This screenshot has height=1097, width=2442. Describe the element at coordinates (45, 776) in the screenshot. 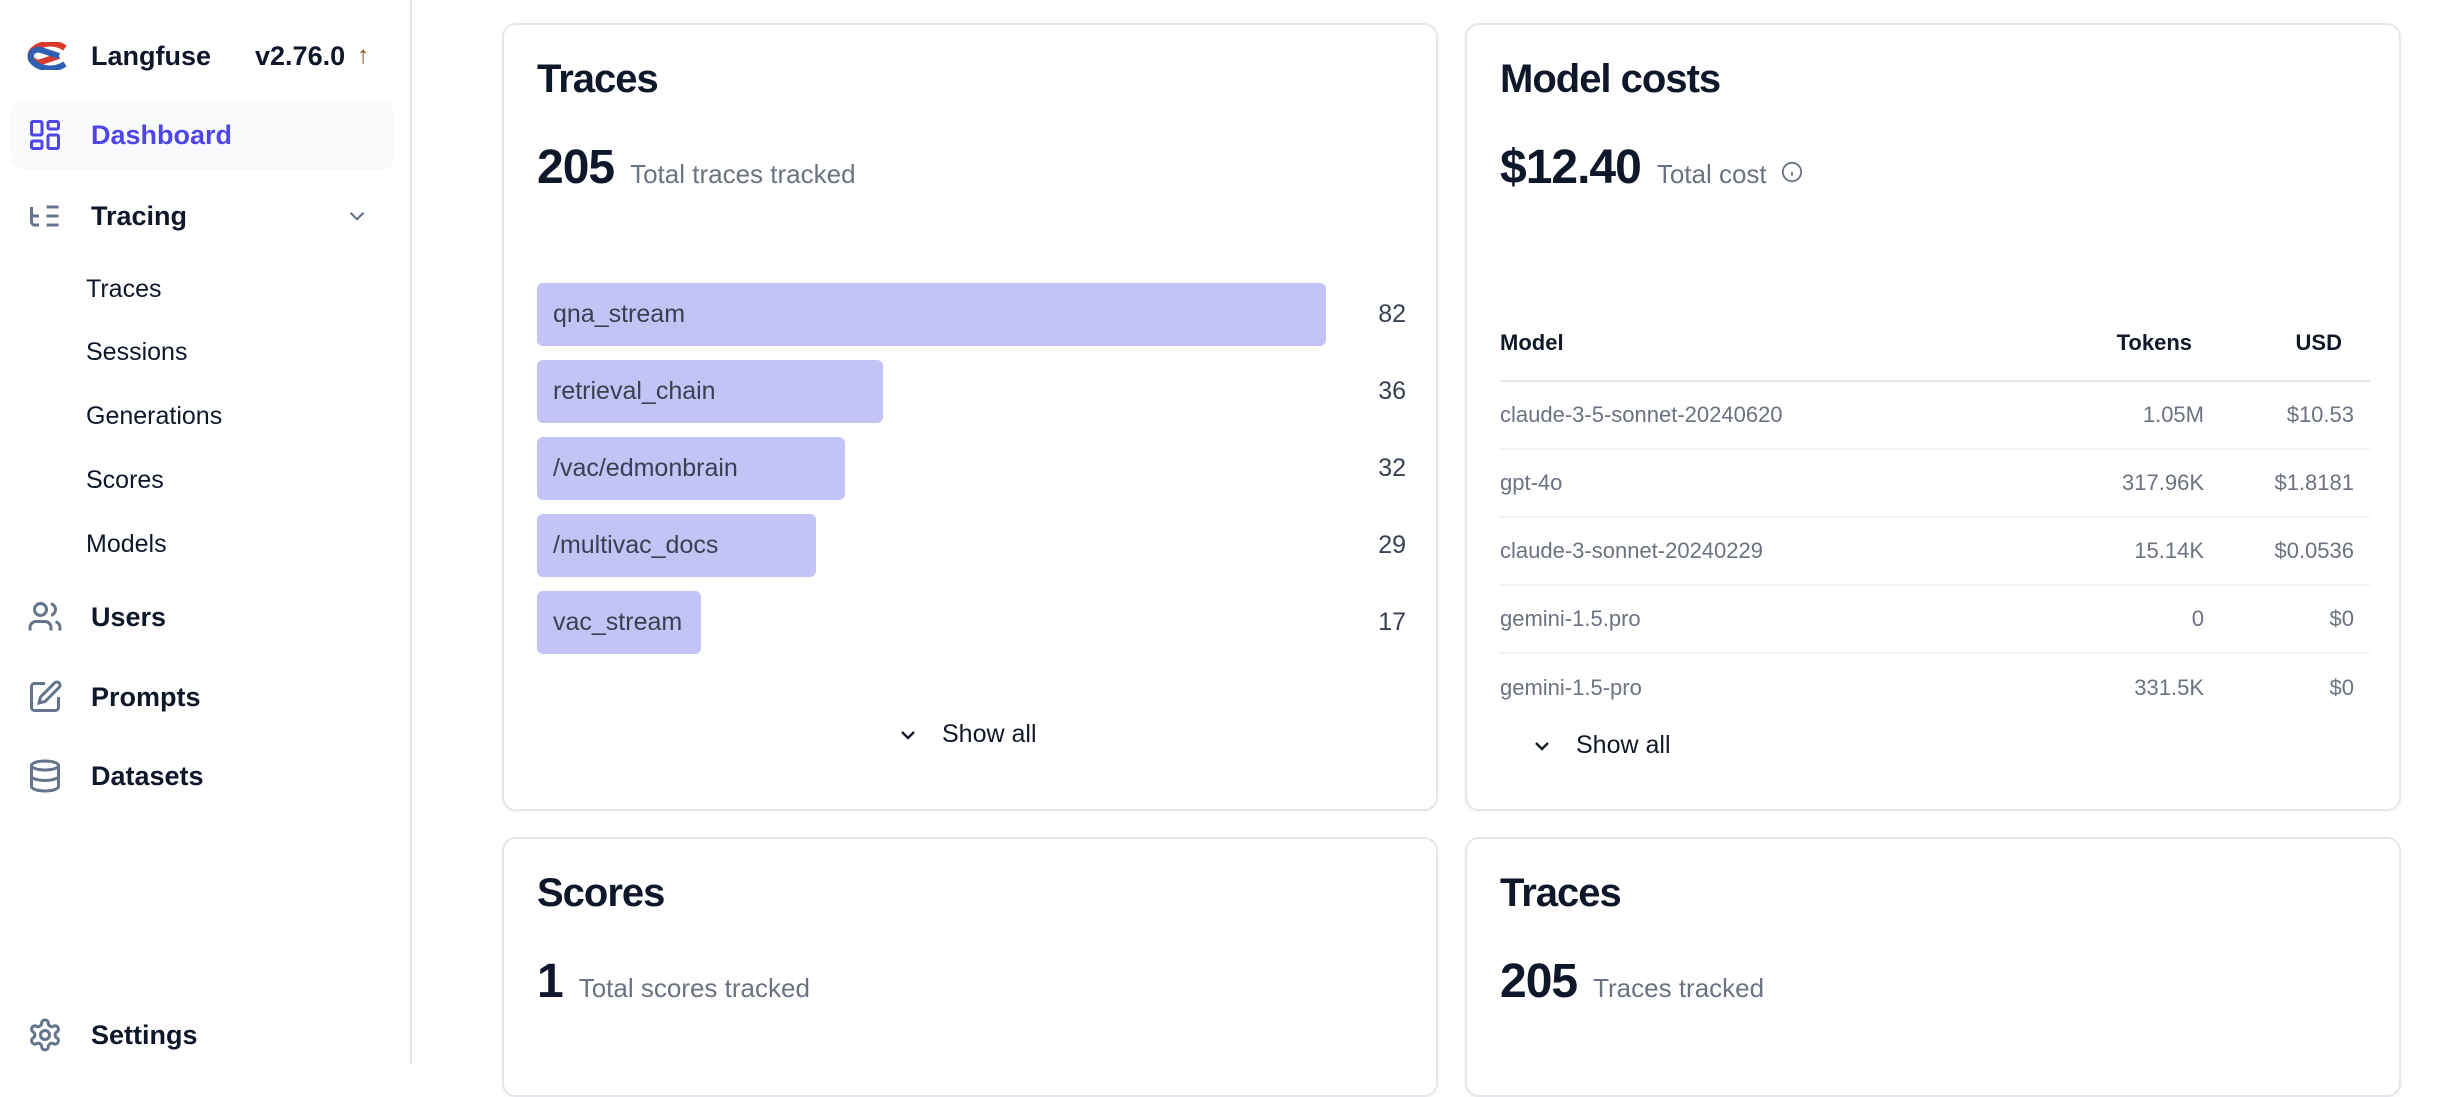

I see `database-icon` at that location.